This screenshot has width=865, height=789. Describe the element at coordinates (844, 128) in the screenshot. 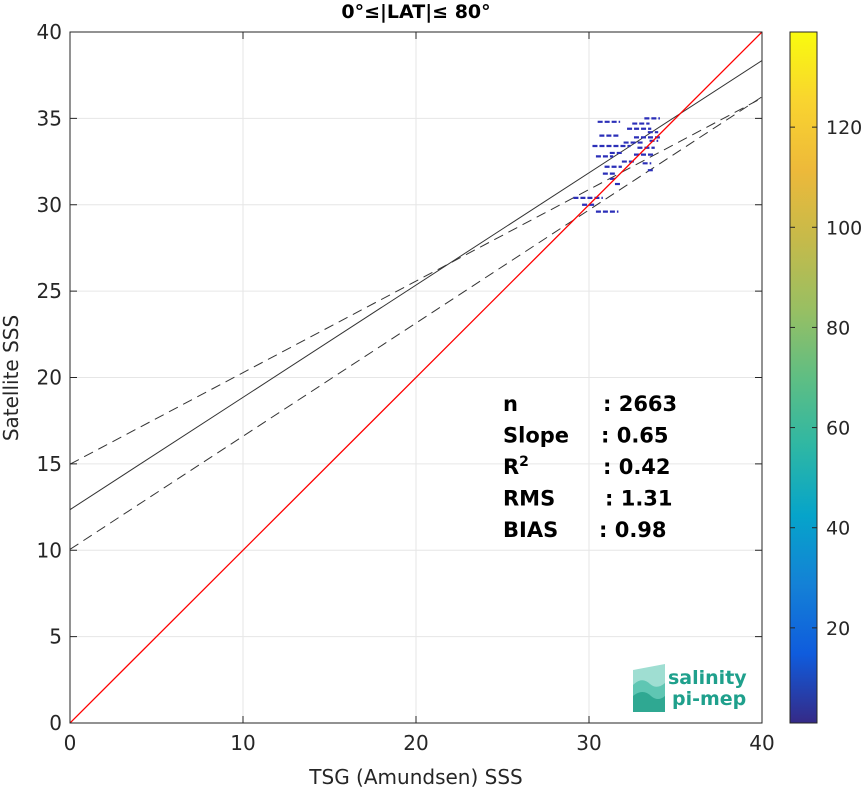

I see `colorbar-tick-label: 120` at that location.